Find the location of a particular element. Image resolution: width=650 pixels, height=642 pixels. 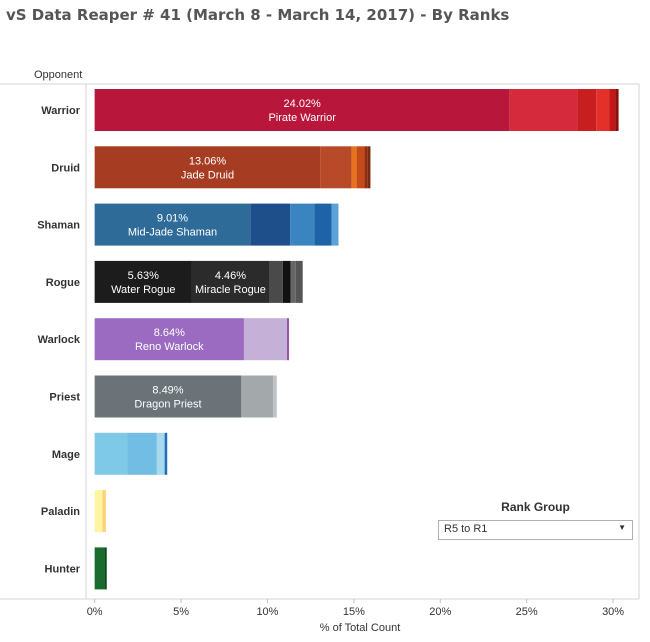

category-label-warlock: Warlock is located at coordinates (59, 340).